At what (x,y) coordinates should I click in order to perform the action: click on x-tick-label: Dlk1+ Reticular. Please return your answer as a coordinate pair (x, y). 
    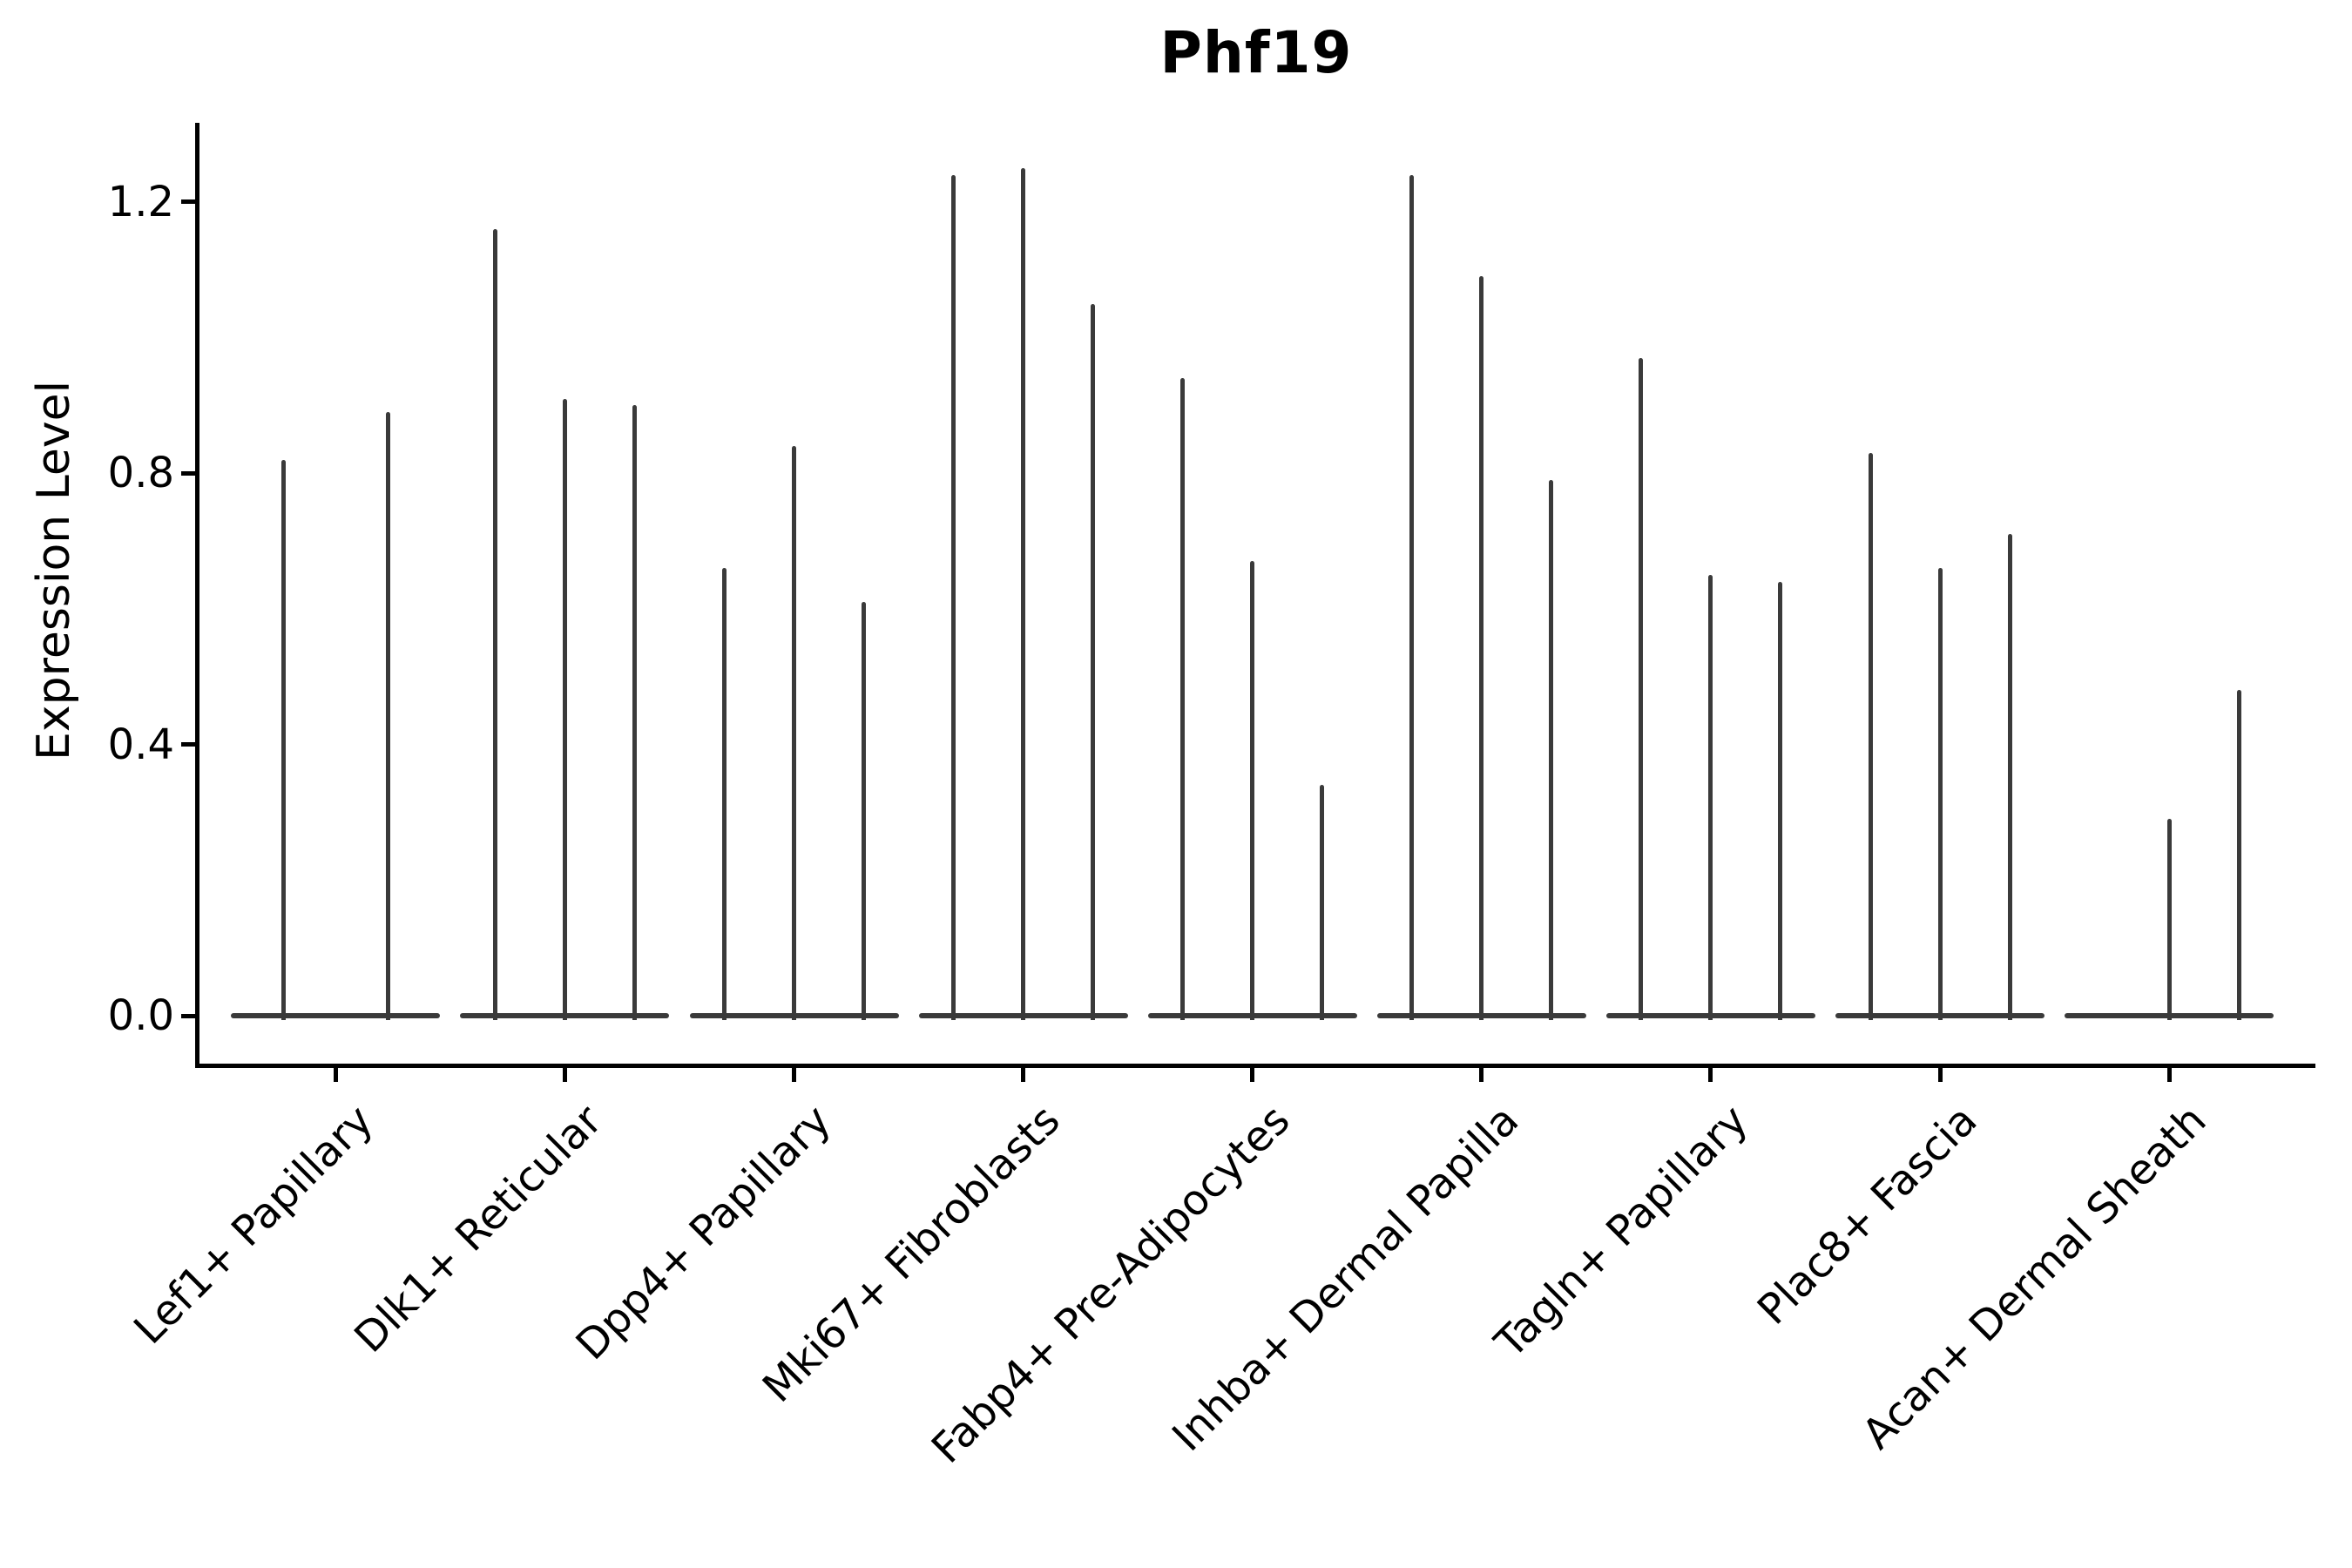
    Looking at the image, I should click on (479, 1229).